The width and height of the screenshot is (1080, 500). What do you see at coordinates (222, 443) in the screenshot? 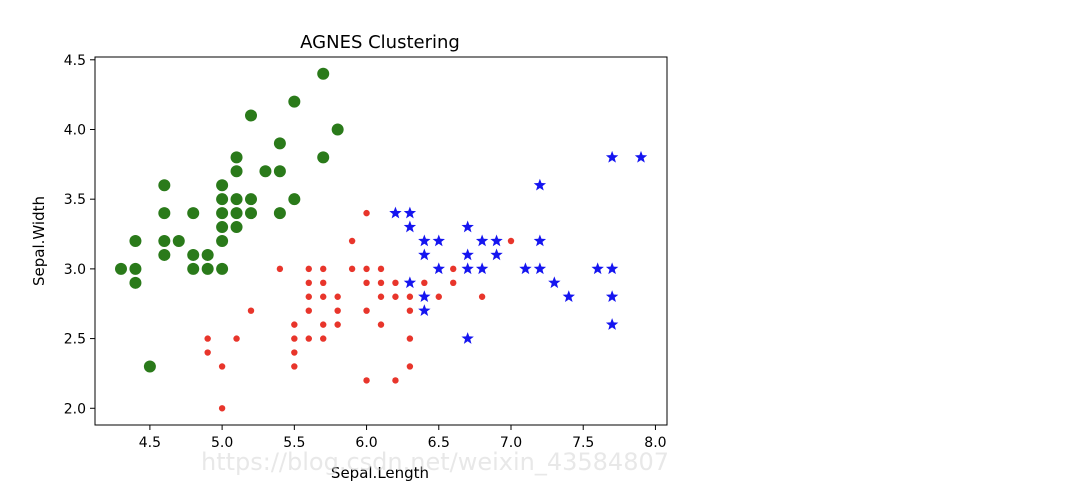
I see `x-tick-label: 5.0` at bounding box center [222, 443].